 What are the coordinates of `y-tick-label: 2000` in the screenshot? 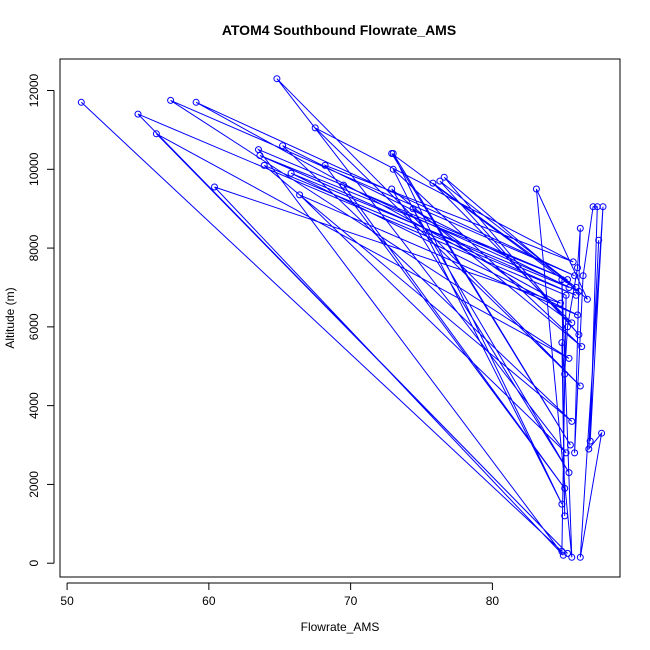 It's located at (34, 484).